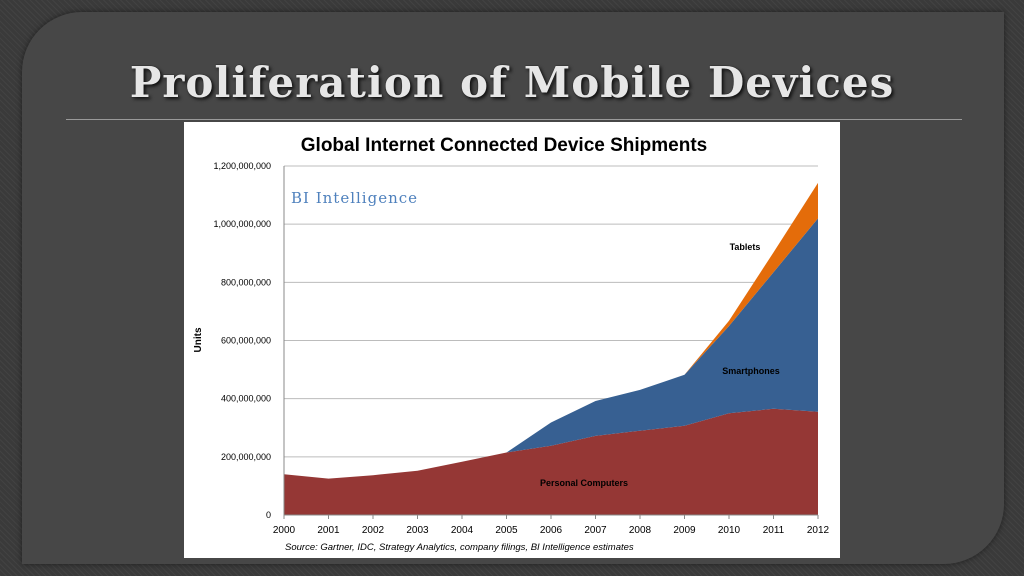  Describe the element at coordinates (417, 530) in the screenshot. I see `x-tick-label: 2003` at that location.